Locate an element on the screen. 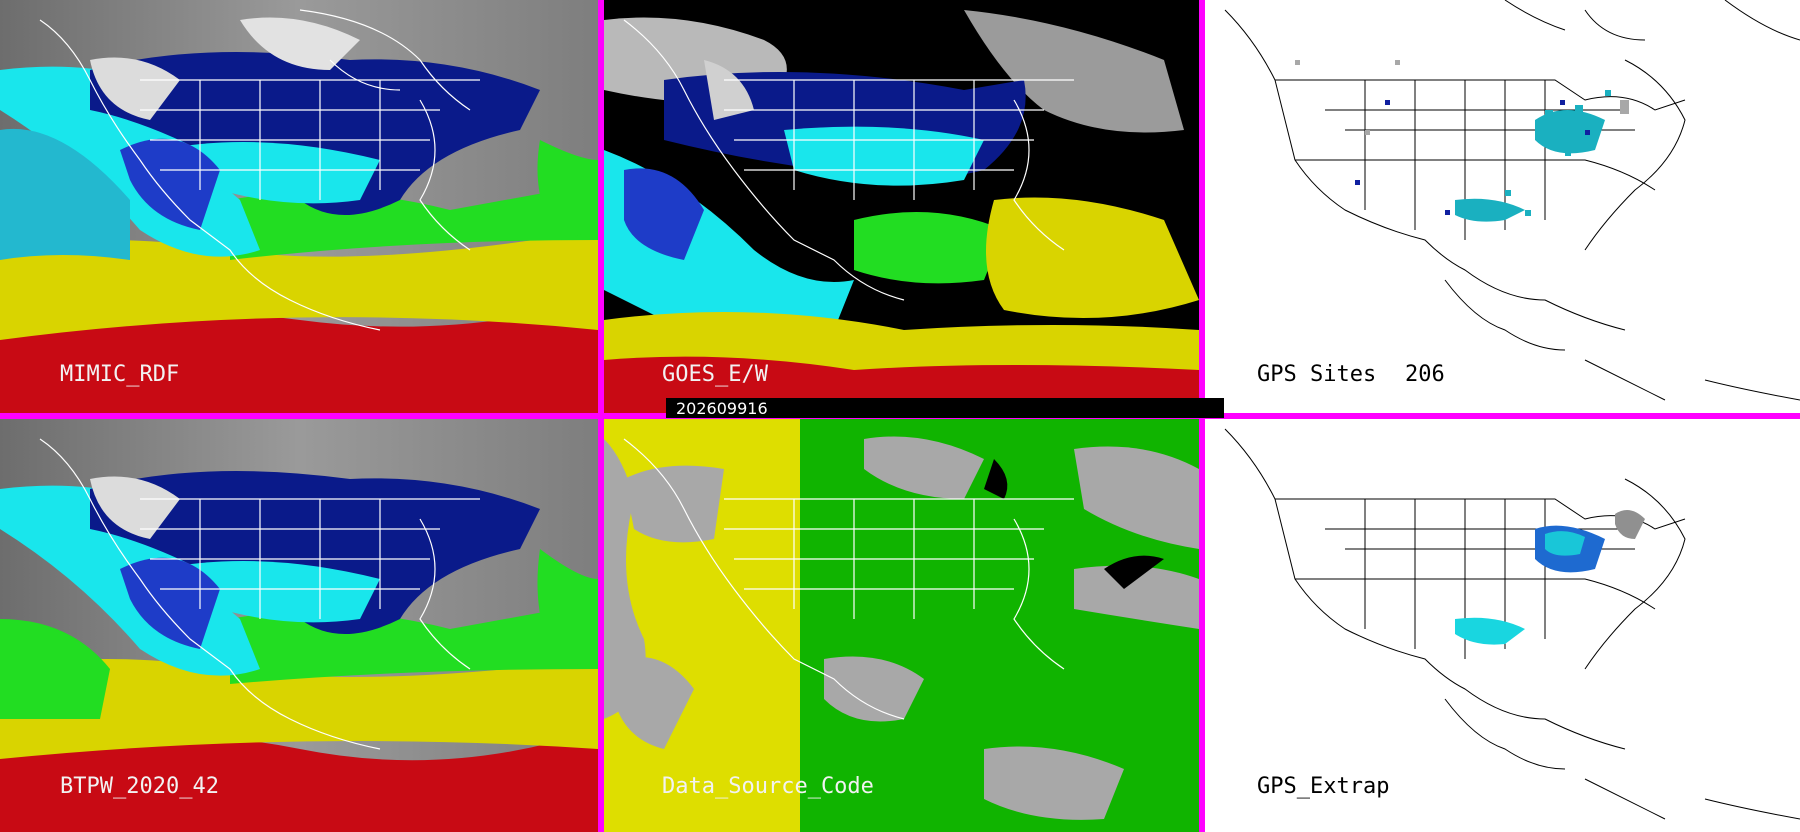 The image size is (1800, 832). data-source-label: Data_Source_Code is located at coordinates (768, 786).